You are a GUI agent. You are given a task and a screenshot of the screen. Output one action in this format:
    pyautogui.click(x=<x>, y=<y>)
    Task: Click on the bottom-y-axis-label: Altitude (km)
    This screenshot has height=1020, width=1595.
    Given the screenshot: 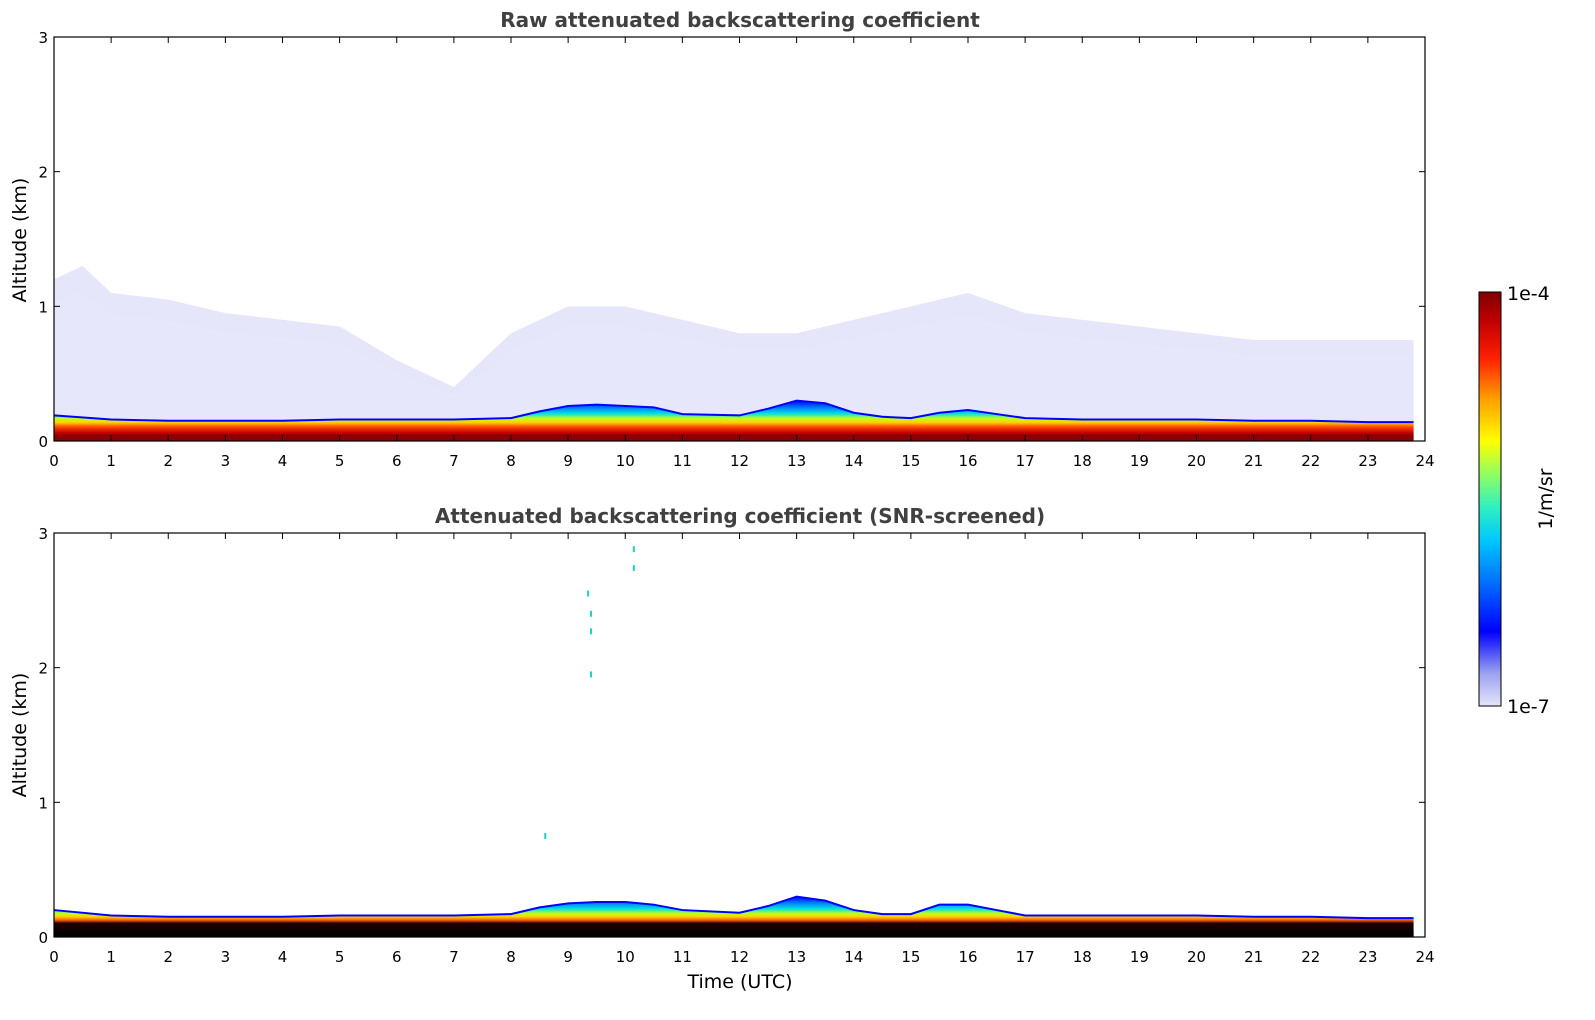 What is the action you would take?
    pyautogui.click(x=20, y=735)
    